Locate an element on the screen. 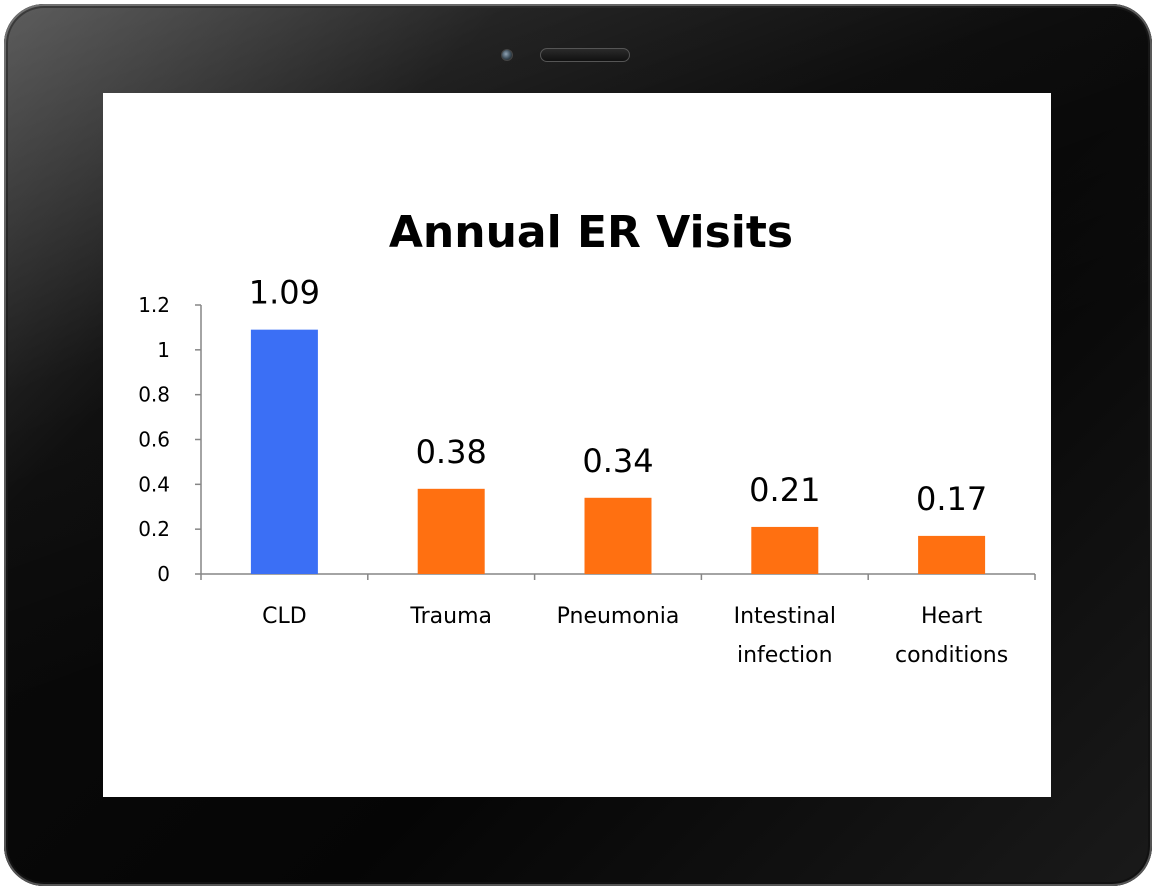 The height and width of the screenshot is (892, 1158). category-label: Trauma is located at coordinates (450, 616).